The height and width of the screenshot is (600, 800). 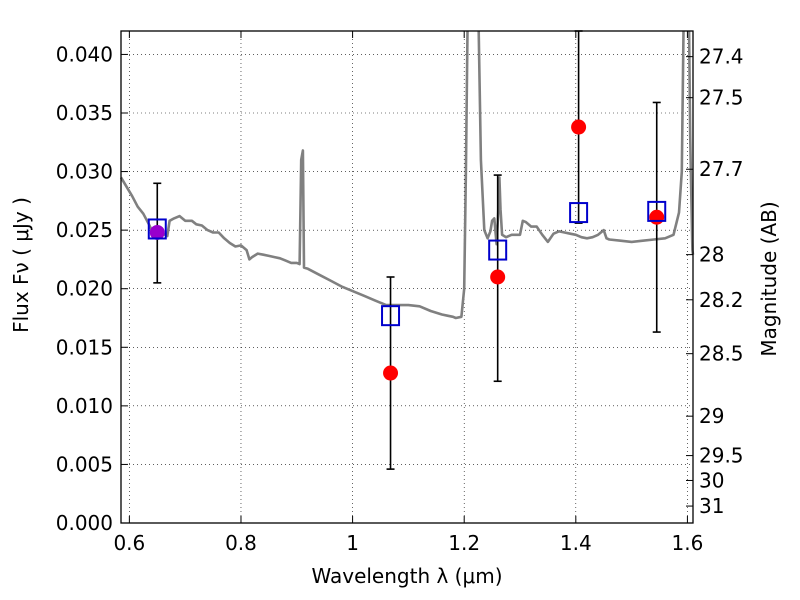 What do you see at coordinates (721, 169) in the screenshot?
I see `magnitude-tick-label: 27.7` at bounding box center [721, 169].